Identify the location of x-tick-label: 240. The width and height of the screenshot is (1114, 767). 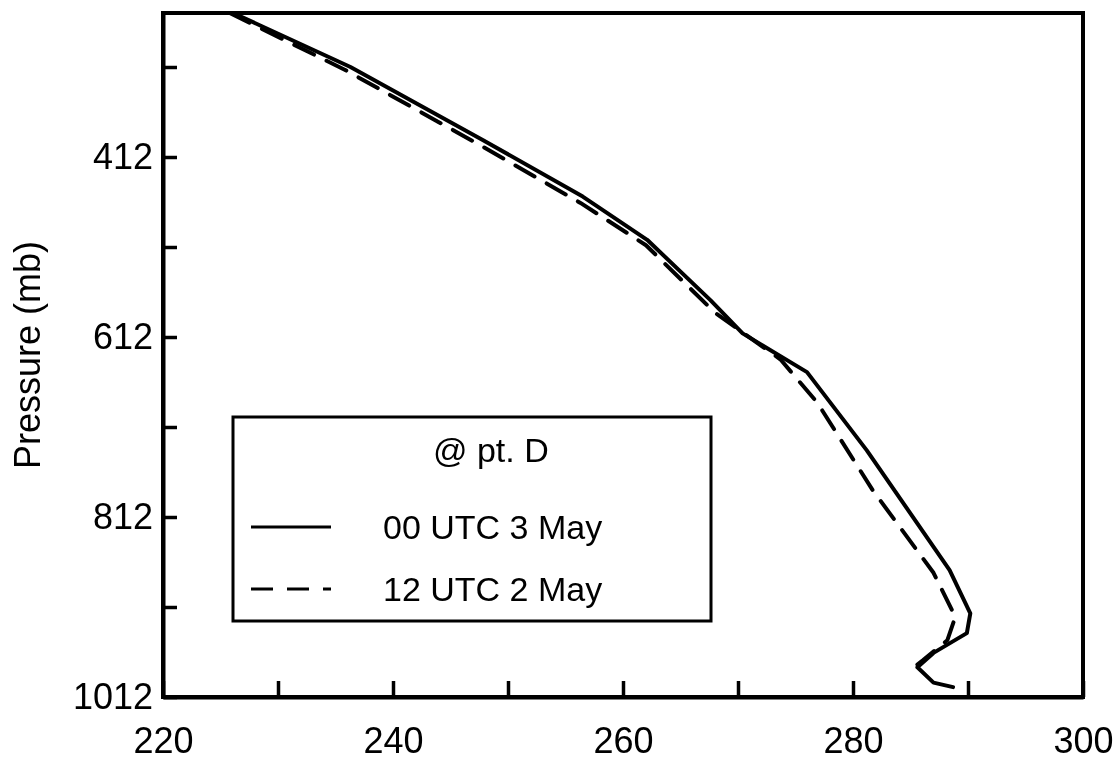
(393, 740).